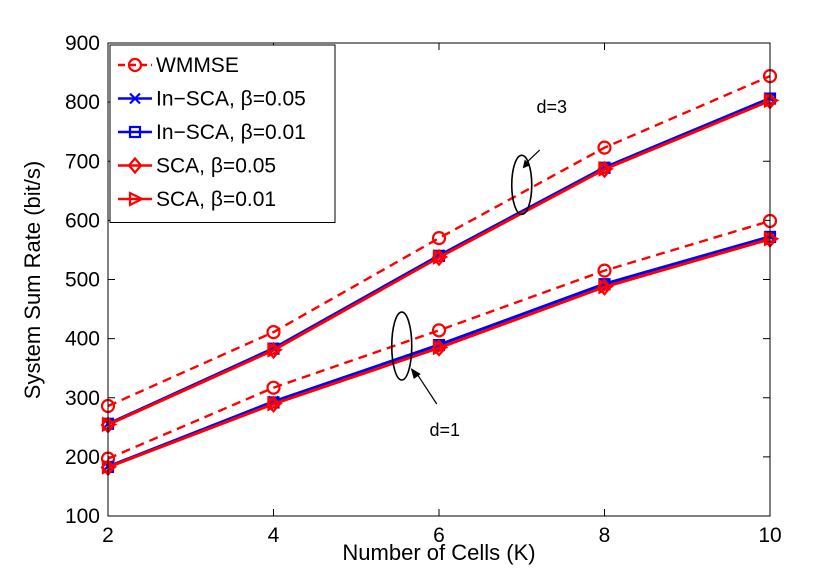  Describe the element at coordinates (82, 280) in the screenshot. I see `y-tick-label: 500` at that location.